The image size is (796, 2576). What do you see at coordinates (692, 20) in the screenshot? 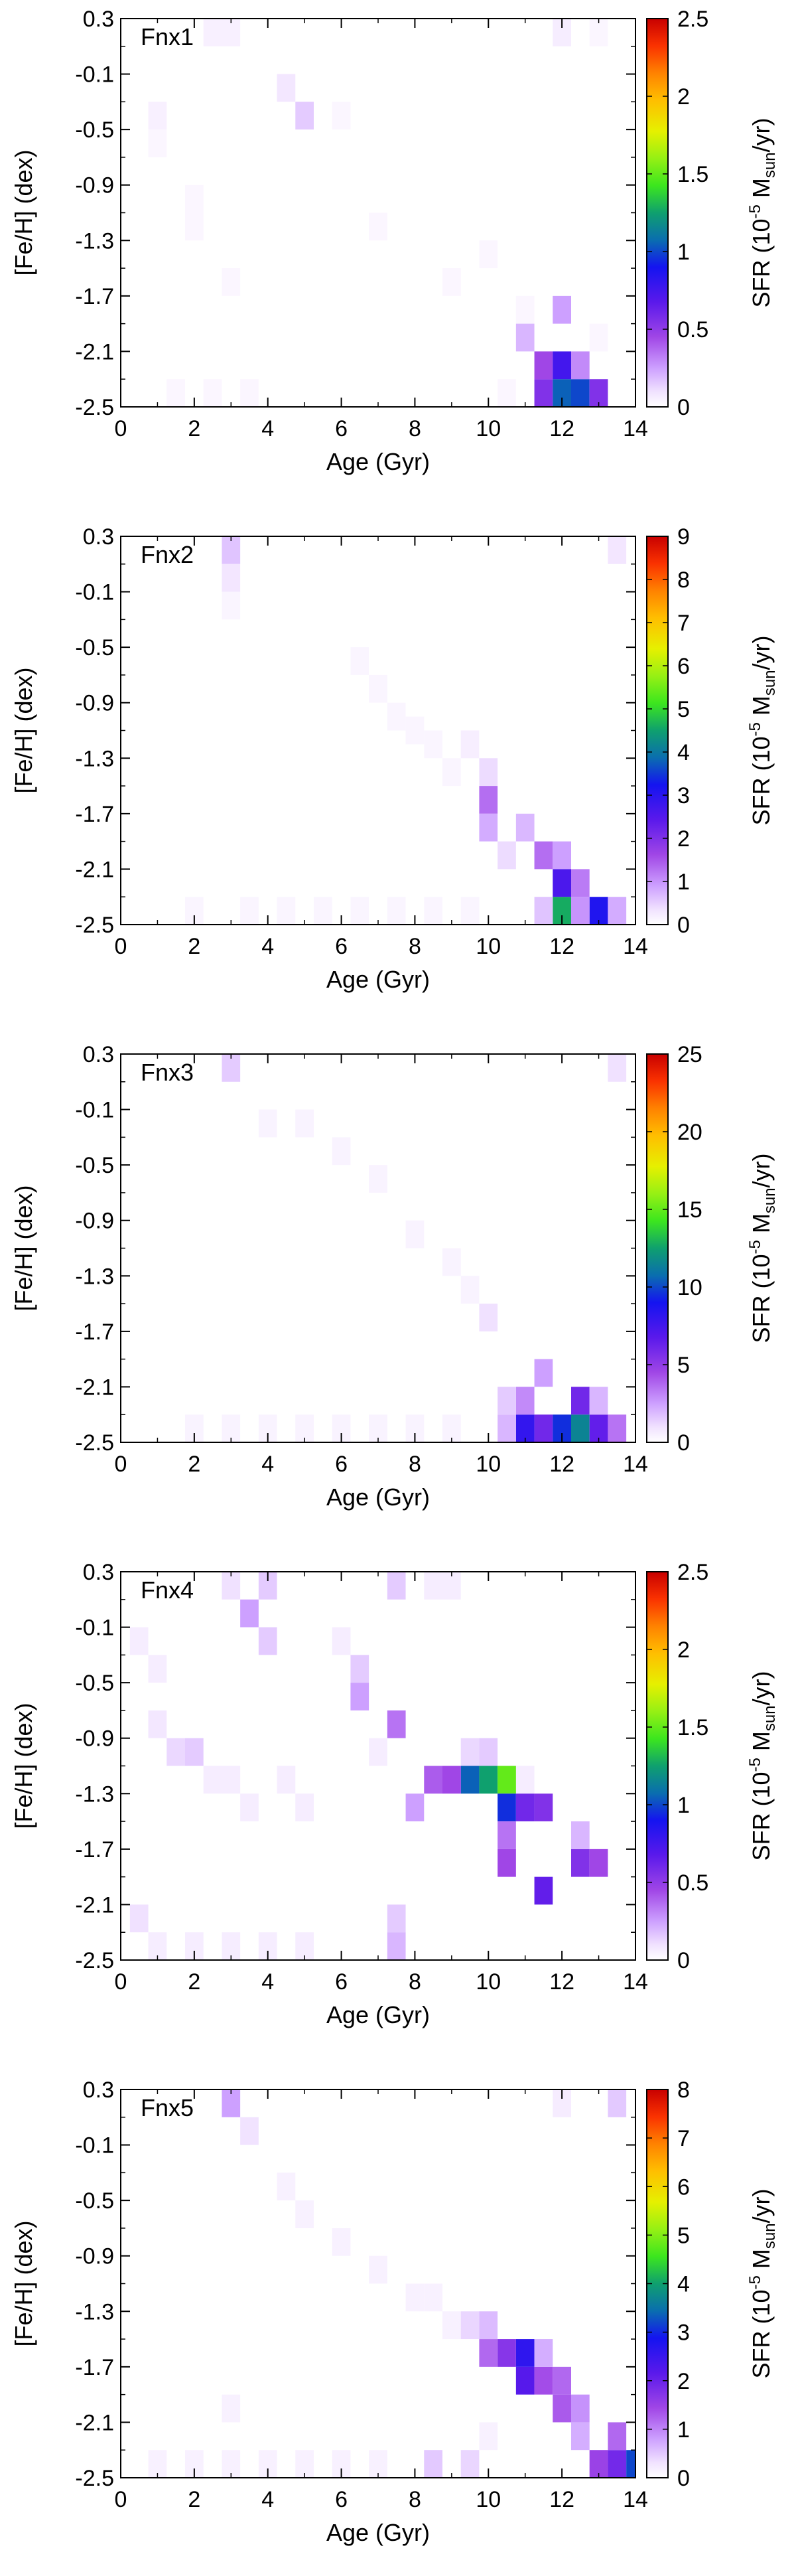
I see `colorbar-tick-label: 2.5` at bounding box center [692, 20].